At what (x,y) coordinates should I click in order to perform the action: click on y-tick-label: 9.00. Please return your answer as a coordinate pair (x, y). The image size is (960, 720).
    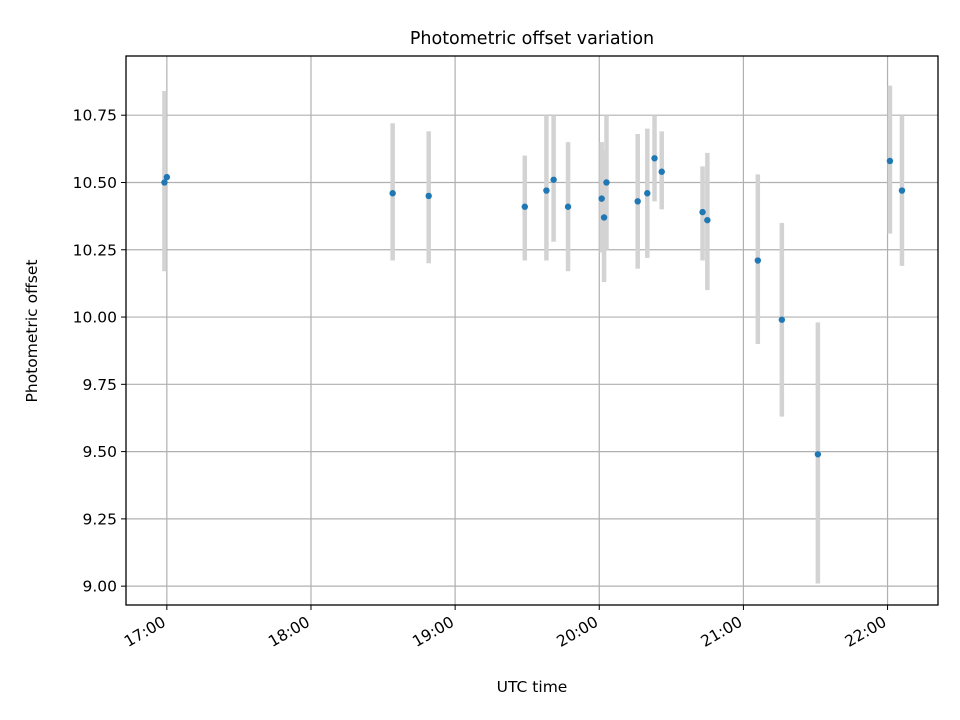
    Looking at the image, I should click on (99, 587).